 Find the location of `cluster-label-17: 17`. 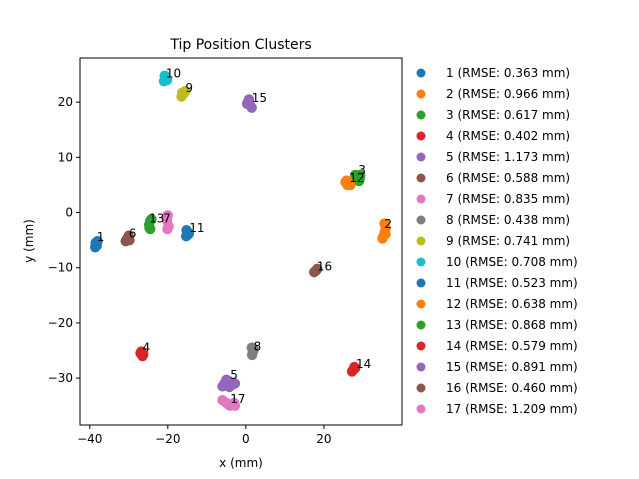

cluster-label-17: 17 is located at coordinates (237, 399).